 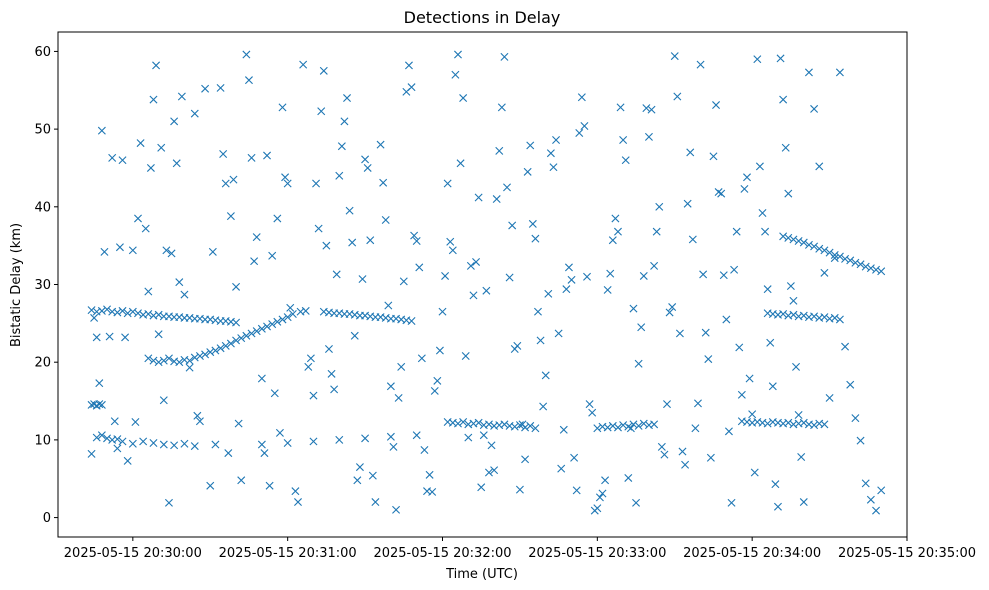 What do you see at coordinates (597, 553) in the screenshot?
I see `x-tick-label: 2025-05-15 20:33:00` at bounding box center [597, 553].